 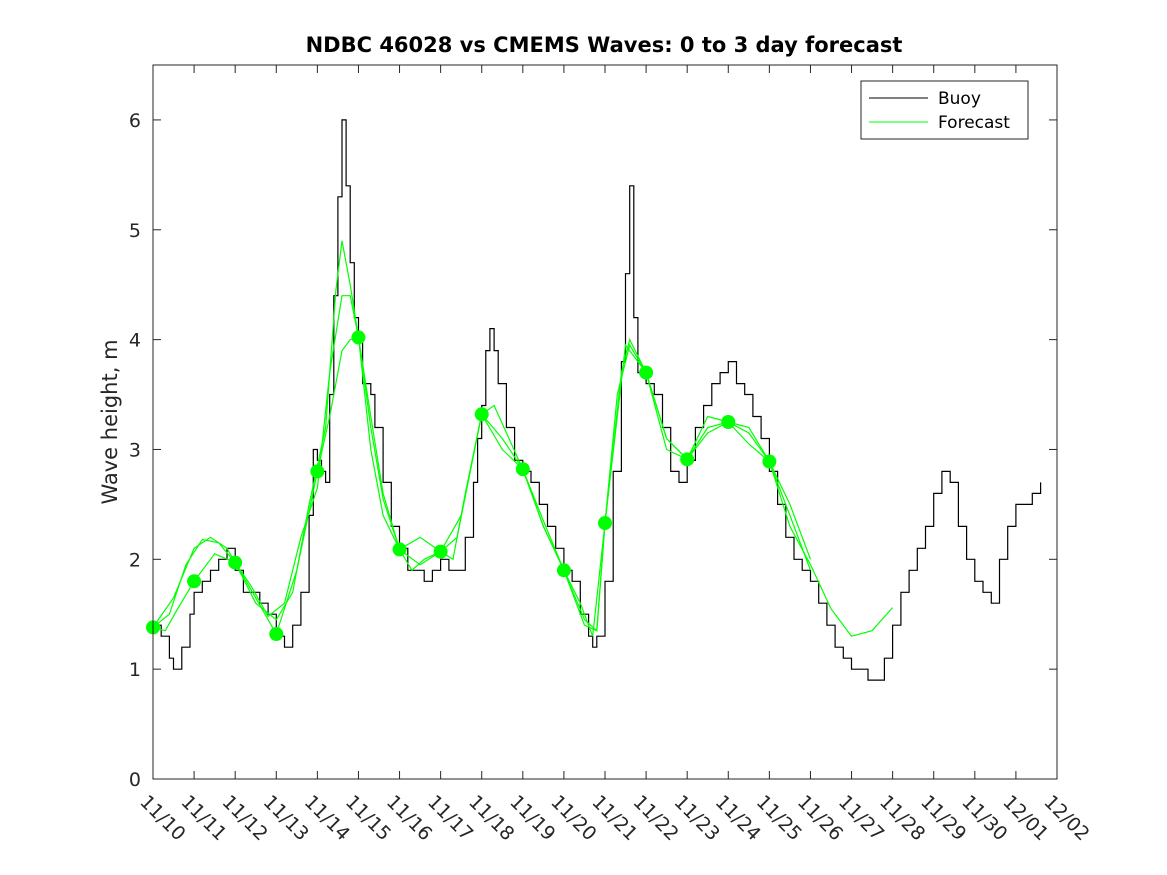 What do you see at coordinates (135, 560) in the screenshot?
I see `y-tick-label: 2` at bounding box center [135, 560].